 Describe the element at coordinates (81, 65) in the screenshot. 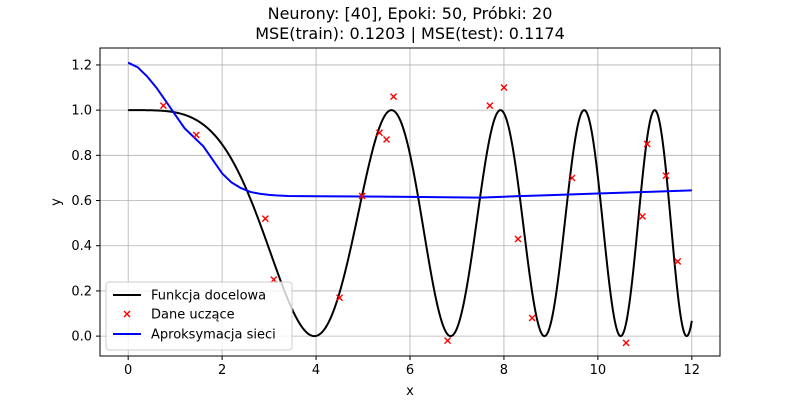

I see `y-tick-label: 1.2` at that location.